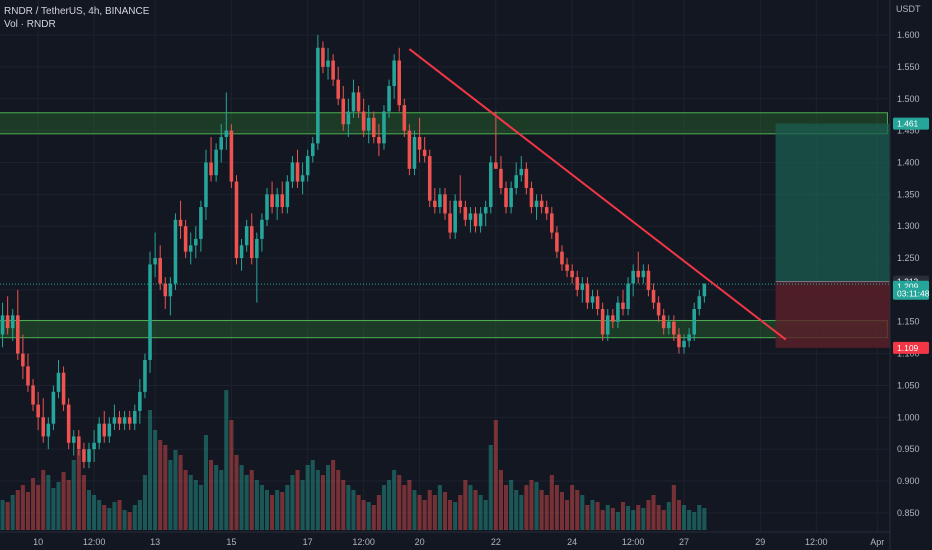 Image resolution: width=932 pixels, height=550 pixels. What do you see at coordinates (155, 542) in the screenshot?
I see `time-tick-label: 13` at bounding box center [155, 542].